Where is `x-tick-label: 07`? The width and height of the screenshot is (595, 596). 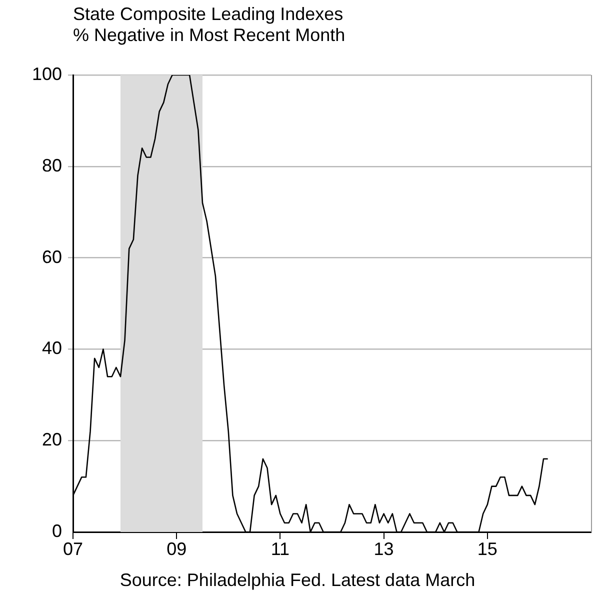 x-tick-label: 07 is located at coordinates (73, 548).